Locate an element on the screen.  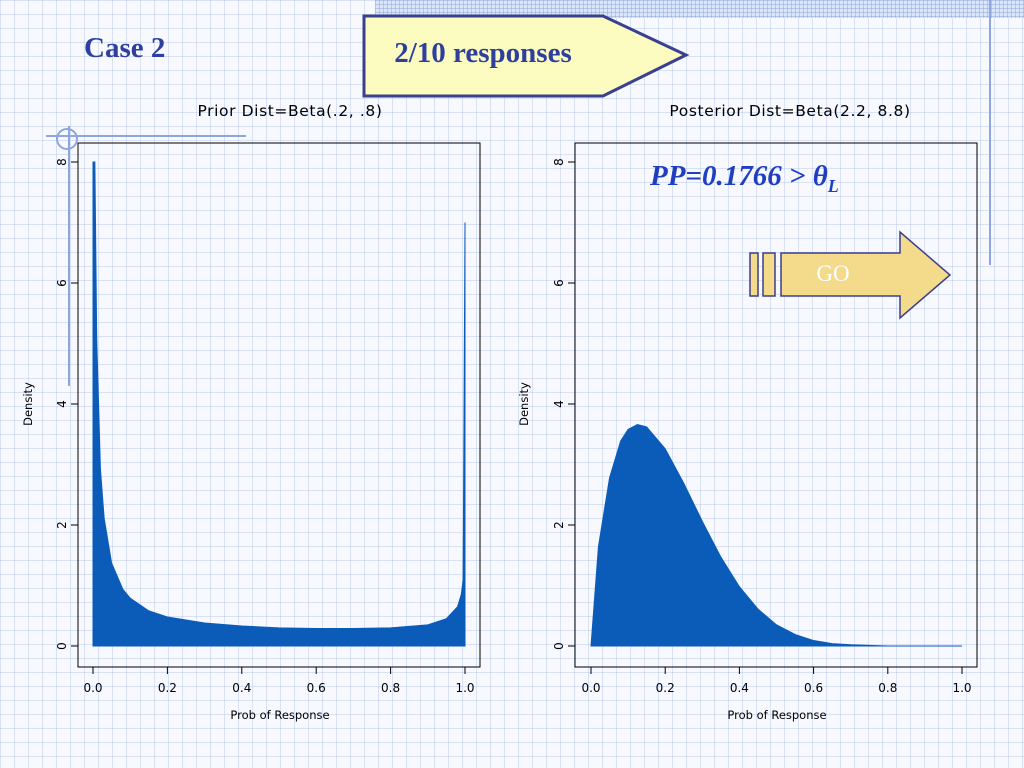
posterior-chart-title: Posterior Dist=Beta(2.2, 8.8) is located at coordinates (789, 111).